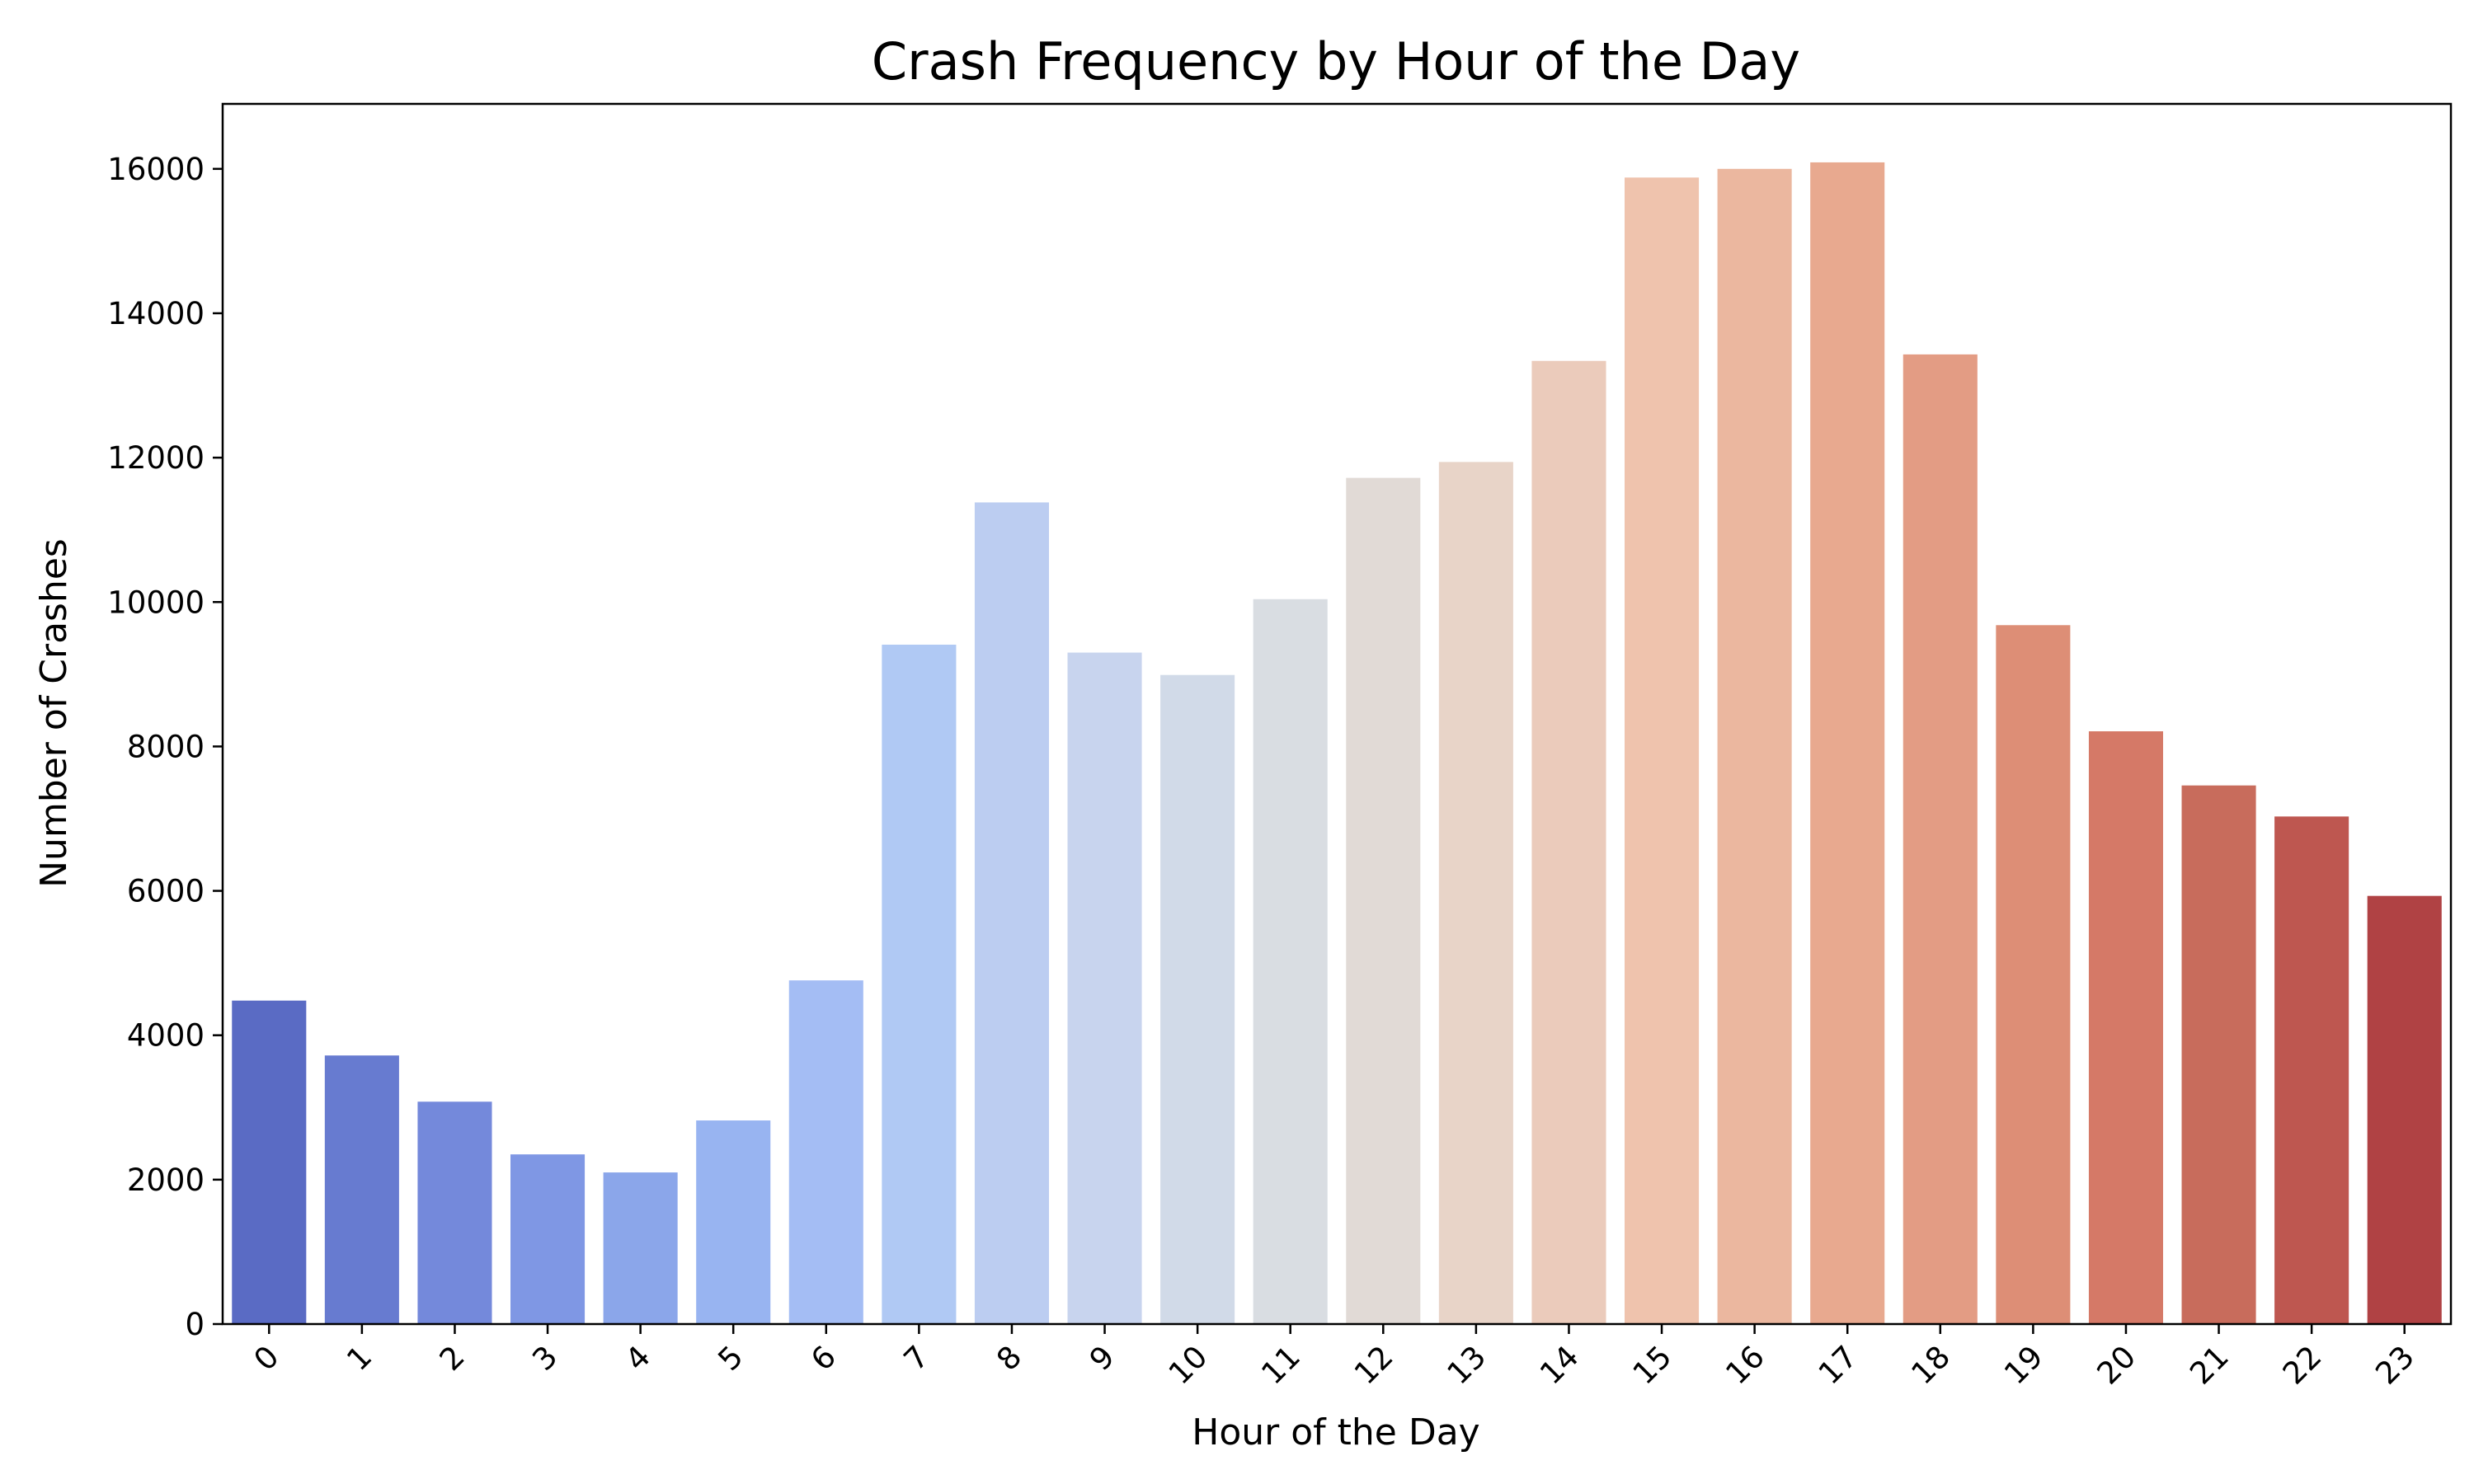 The height and width of the screenshot is (1484, 2474). I want to click on x-tick-label: 18, so click(1930, 1365).